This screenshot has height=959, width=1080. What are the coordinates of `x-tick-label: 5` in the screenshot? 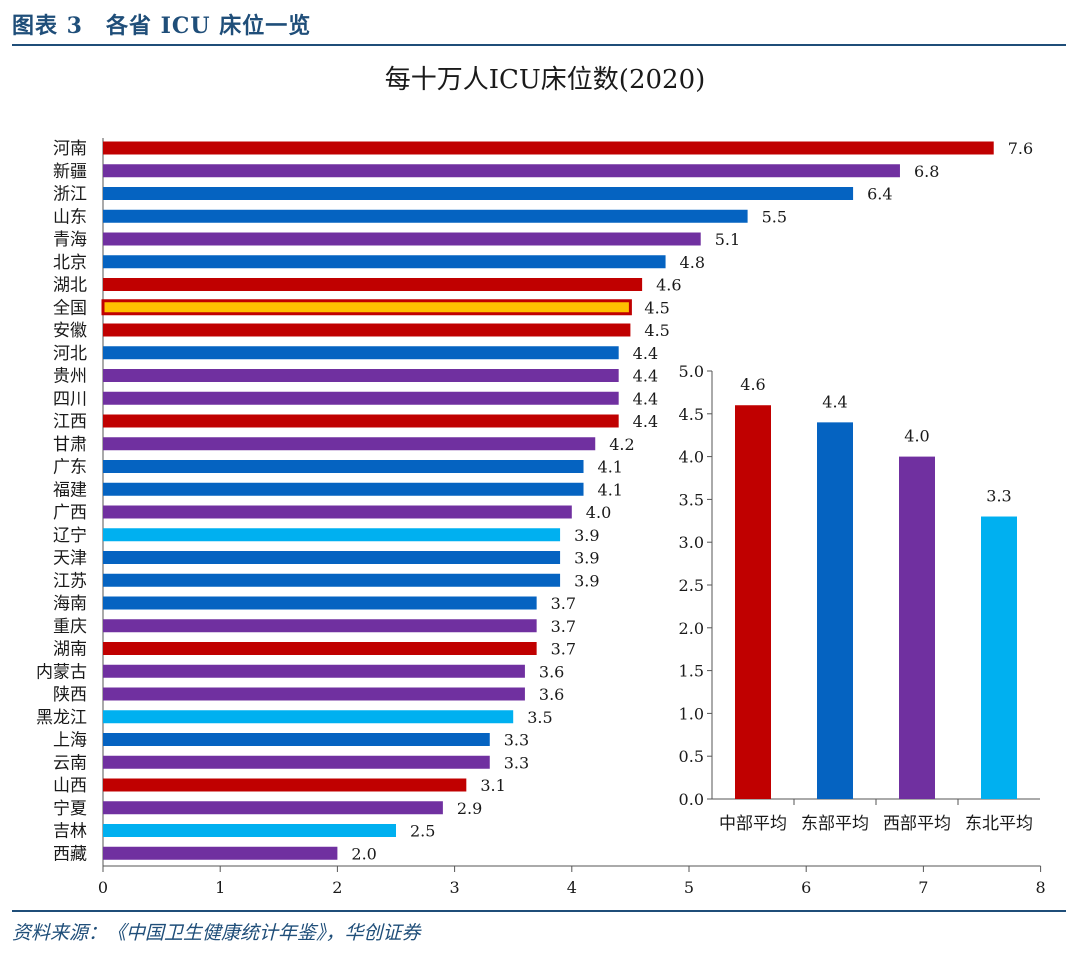 It's located at (689, 887).